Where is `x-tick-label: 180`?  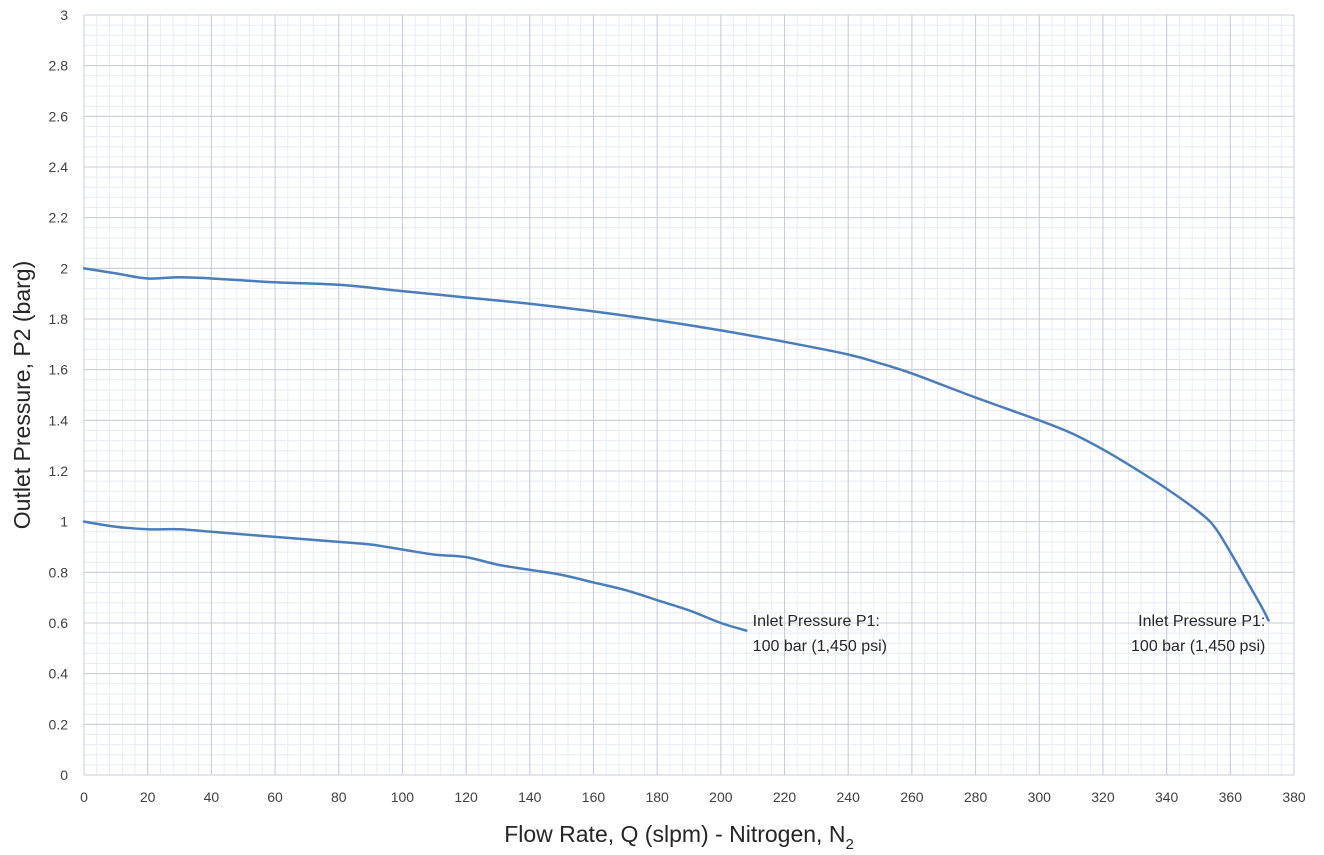 x-tick-label: 180 is located at coordinates (657, 797).